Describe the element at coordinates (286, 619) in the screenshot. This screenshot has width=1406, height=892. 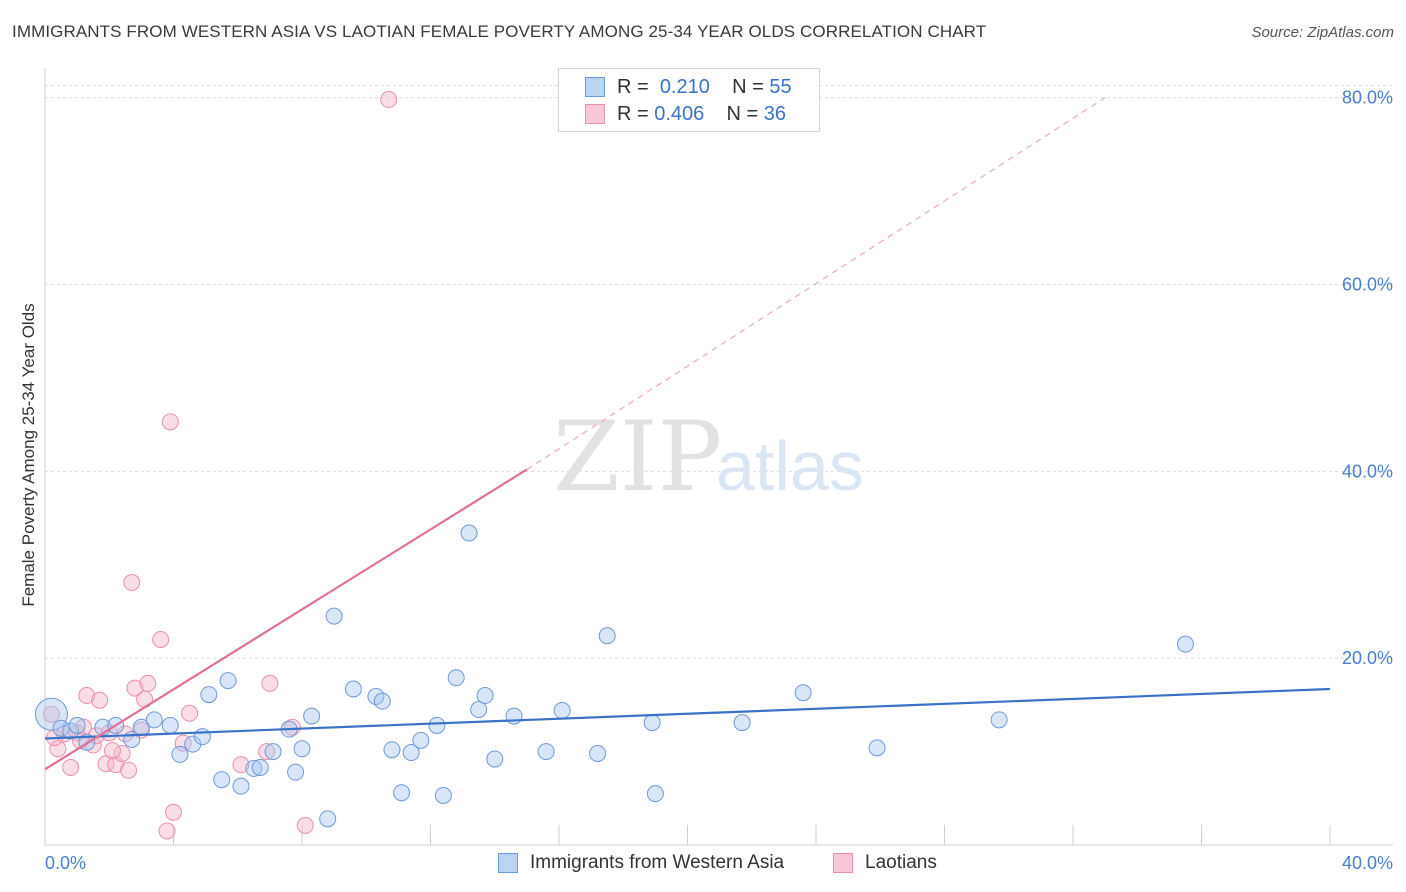
I see `laotians-trend-line` at that location.